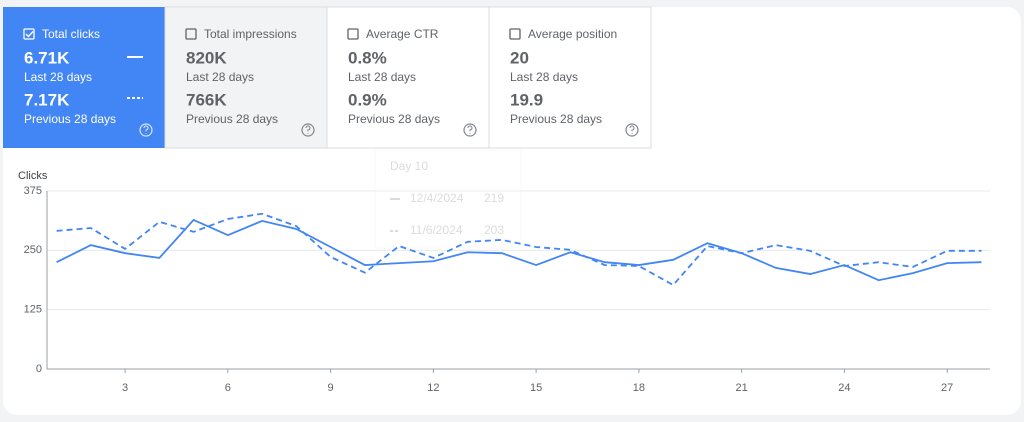 Image resolution: width=1024 pixels, height=422 pixels. I want to click on tooltip: Day 10 12/4/2024 219 11/6/2024 203, so click(448, 199).